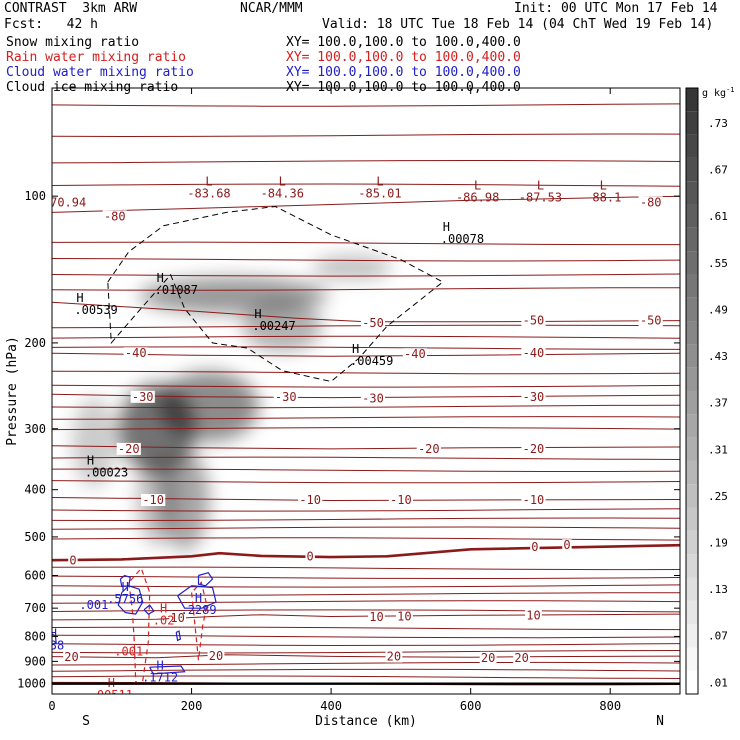 The image size is (740, 740). Describe the element at coordinates (64, 202) in the screenshot. I see `temperature-label: -70.94` at that location.